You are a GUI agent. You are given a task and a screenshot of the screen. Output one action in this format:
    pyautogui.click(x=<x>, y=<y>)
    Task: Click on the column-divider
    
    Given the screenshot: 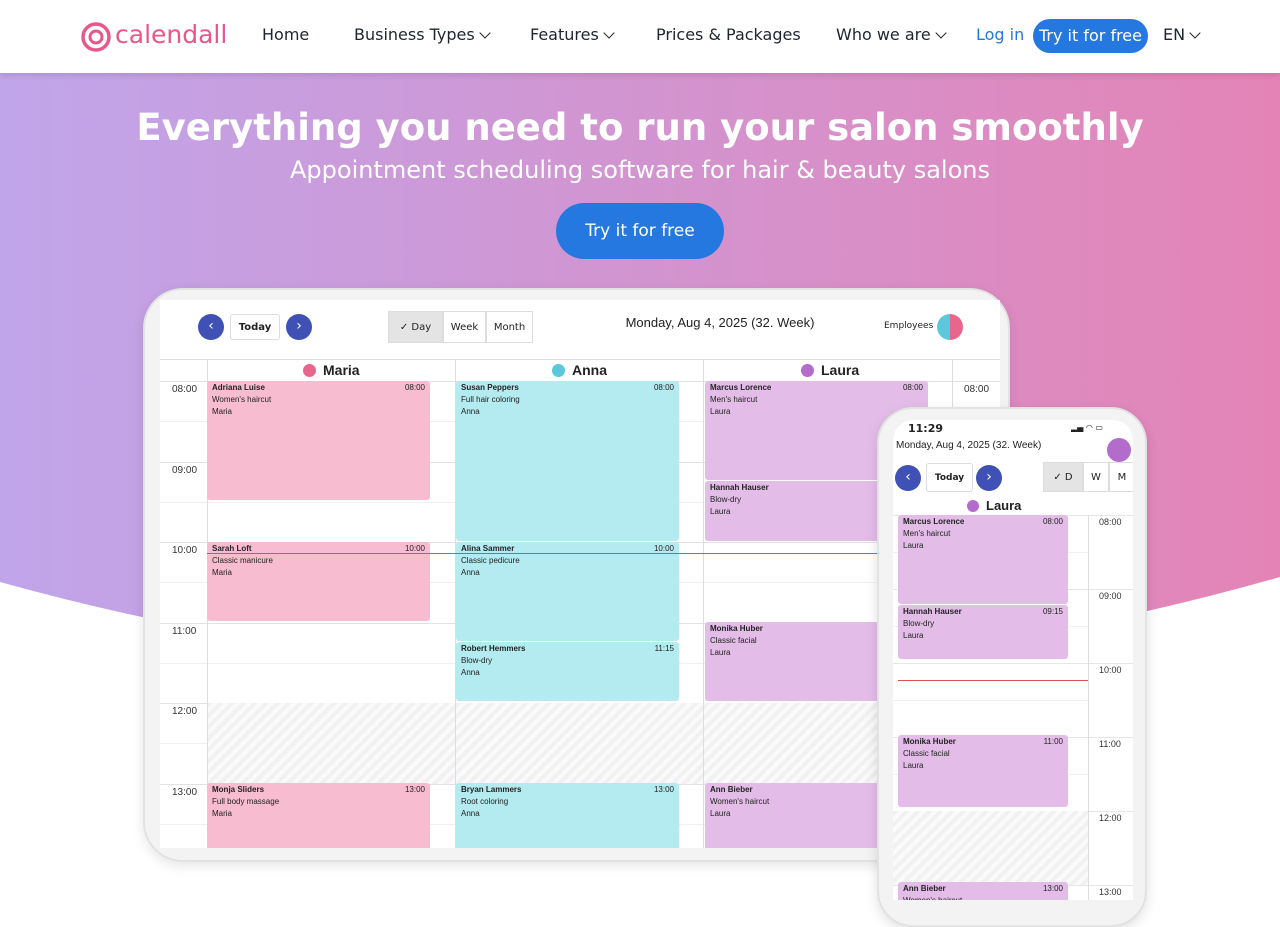 What is the action you would take?
    pyautogui.click(x=1088, y=707)
    